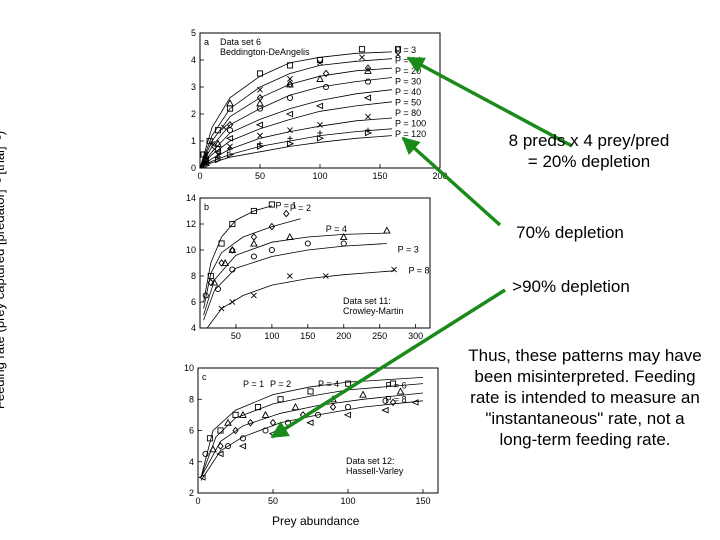  What do you see at coordinates (410, 124) in the screenshot?
I see `series-label: P = 100` at bounding box center [410, 124].